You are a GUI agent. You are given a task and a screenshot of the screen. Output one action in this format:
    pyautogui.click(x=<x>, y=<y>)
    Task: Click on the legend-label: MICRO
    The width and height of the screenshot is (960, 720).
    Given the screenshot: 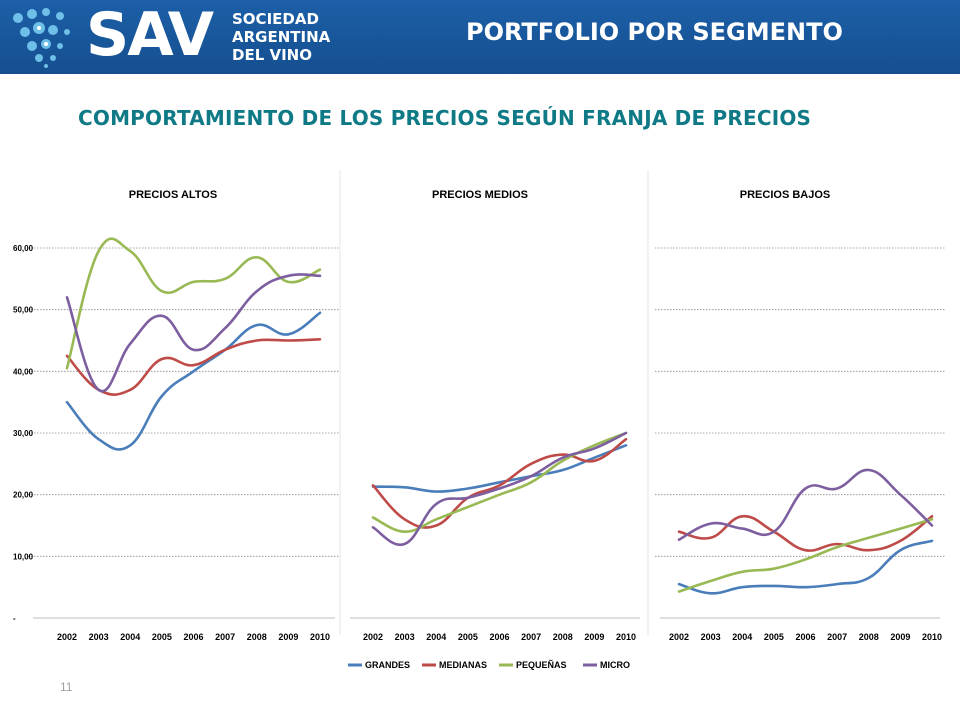 What is the action you would take?
    pyautogui.click(x=615, y=665)
    